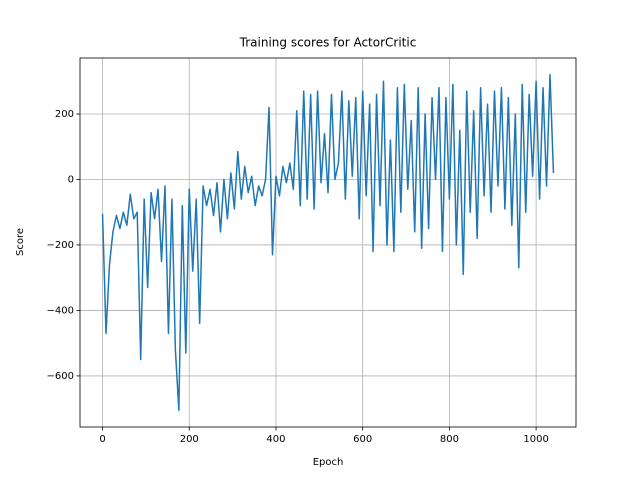 The image size is (640, 480). What do you see at coordinates (71, 179) in the screenshot?
I see `y-tick-label: 0` at bounding box center [71, 179].